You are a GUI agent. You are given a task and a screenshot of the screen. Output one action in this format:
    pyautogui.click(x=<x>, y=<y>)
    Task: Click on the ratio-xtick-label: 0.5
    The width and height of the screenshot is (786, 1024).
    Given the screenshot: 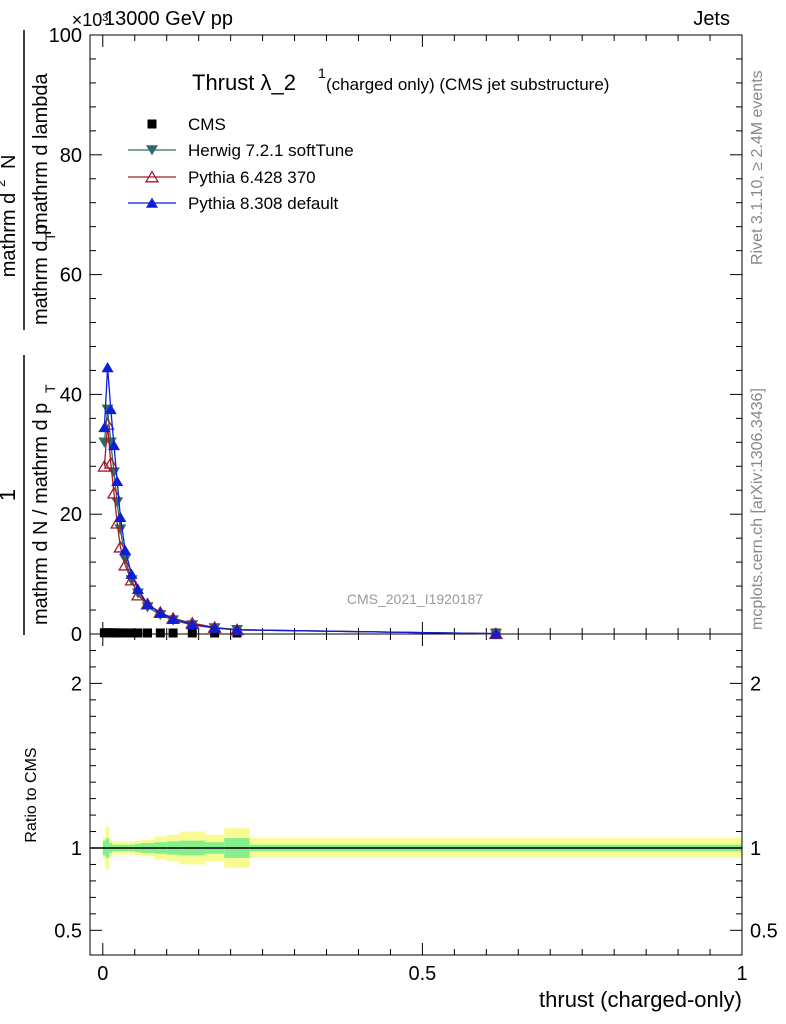 What is the action you would take?
    pyautogui.click(x=422, y=974)
    